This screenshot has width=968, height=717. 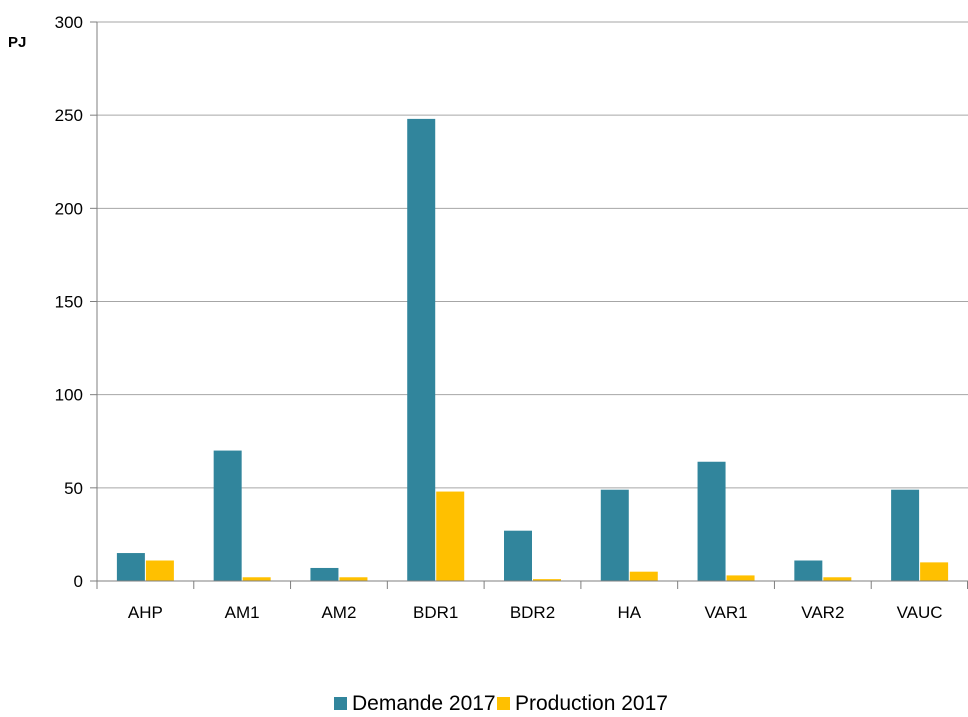 I want to click on bar-production-2017-var2, so click(x=837, y=579).